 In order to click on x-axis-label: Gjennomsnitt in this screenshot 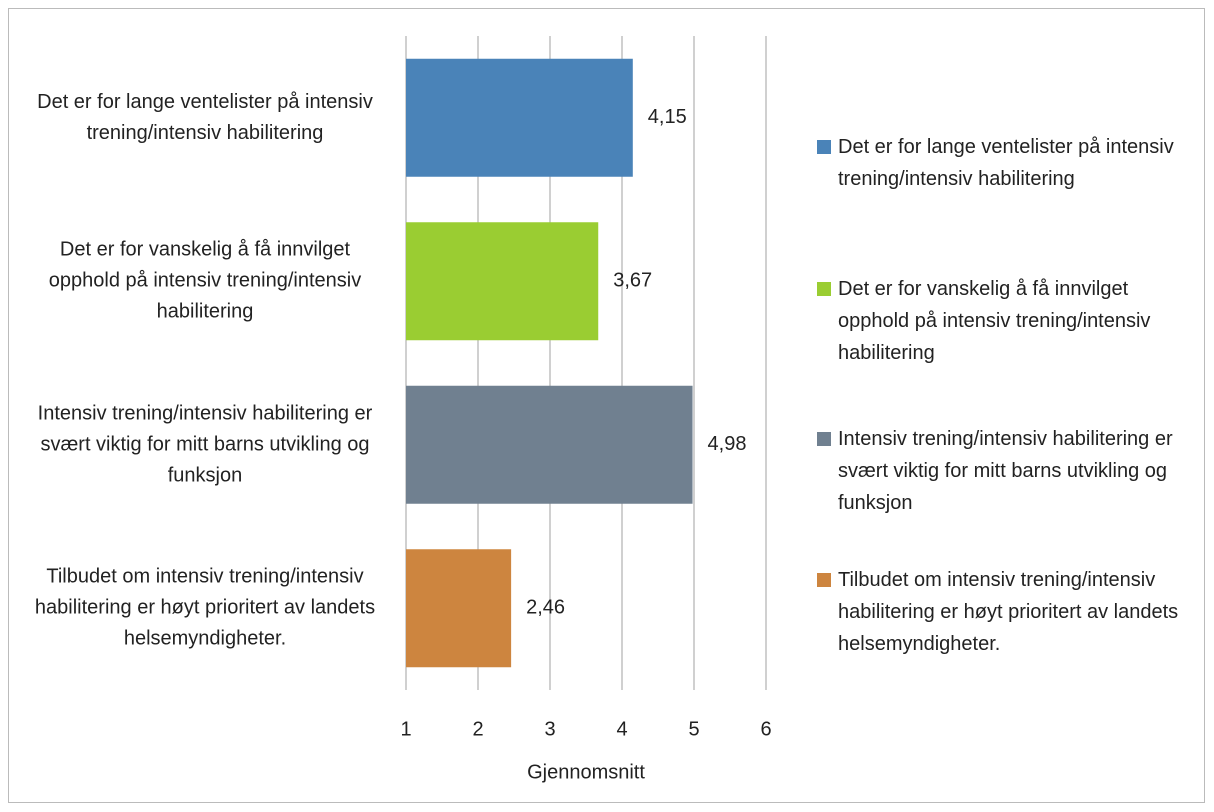, I will do `click(586, 772)`.